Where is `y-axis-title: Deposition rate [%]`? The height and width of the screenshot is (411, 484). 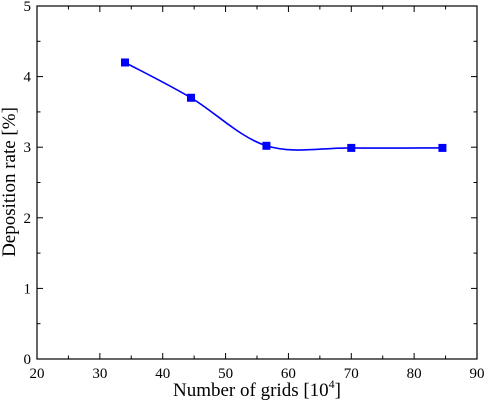
y-axis-title: Deposition rate [%] is located at coordinates (10, 182).